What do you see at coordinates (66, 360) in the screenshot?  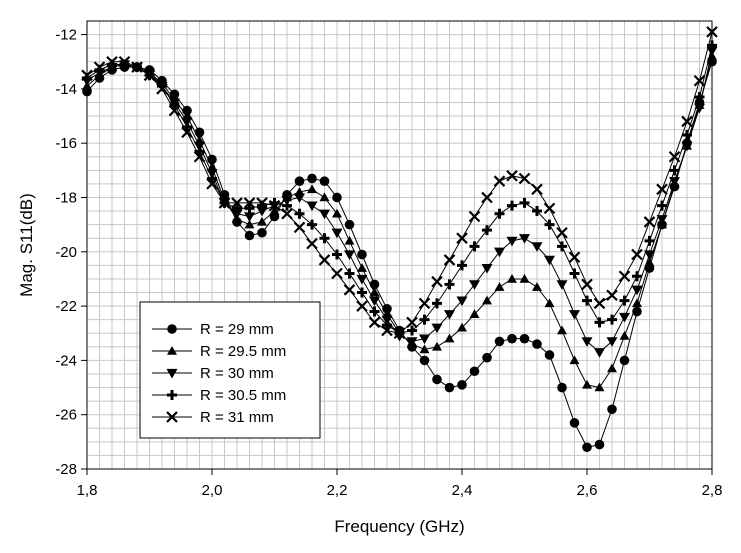 I see `y-tick-label: -24` at bounding box center [66, 360].